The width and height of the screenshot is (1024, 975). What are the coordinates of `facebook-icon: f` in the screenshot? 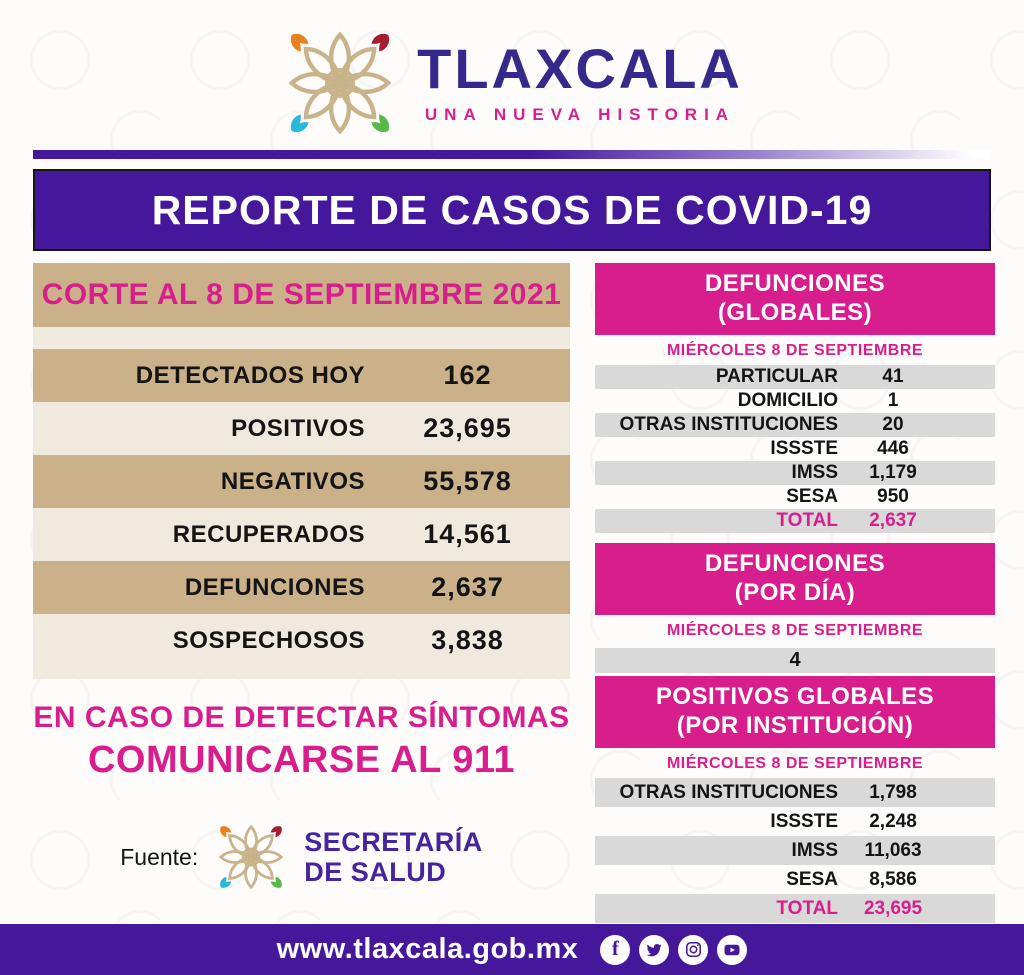 It's located at (615, 949).